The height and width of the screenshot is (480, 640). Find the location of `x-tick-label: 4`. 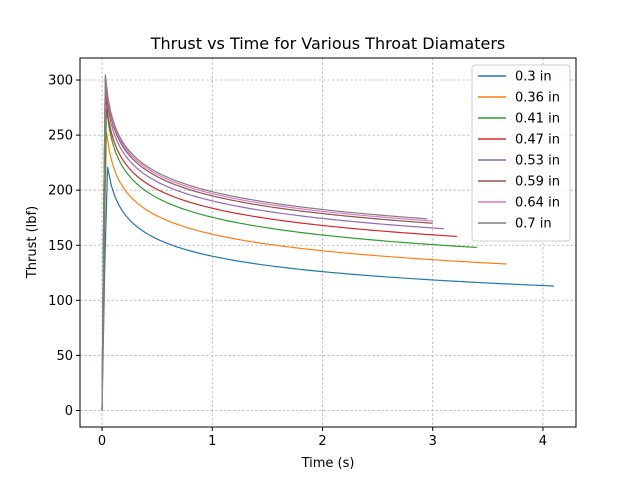

x-tick-label: 4 is located at coordinates (543, 441).